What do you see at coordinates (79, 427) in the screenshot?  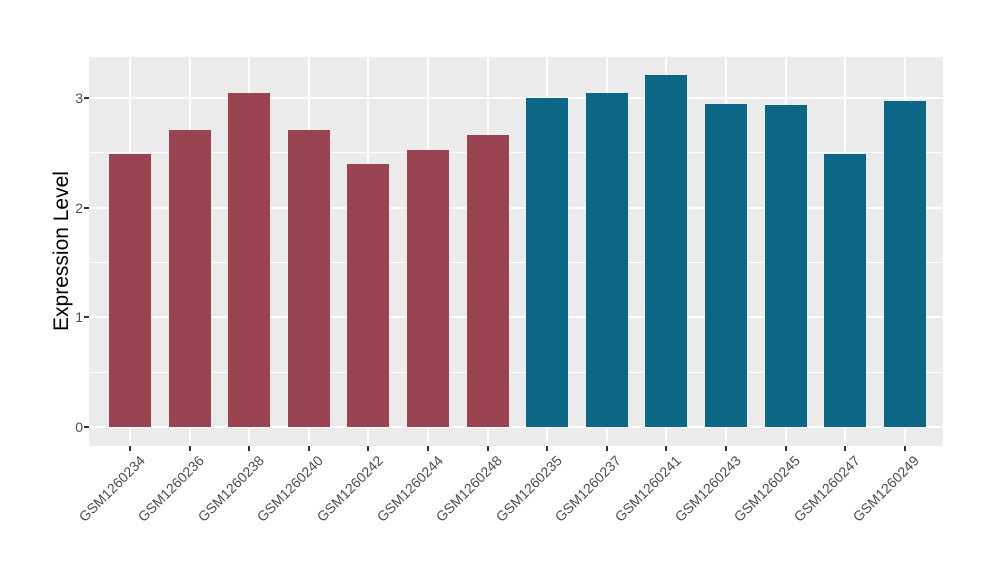 I see `y-tick-label-0: 0` at bounding box center [79, 427].